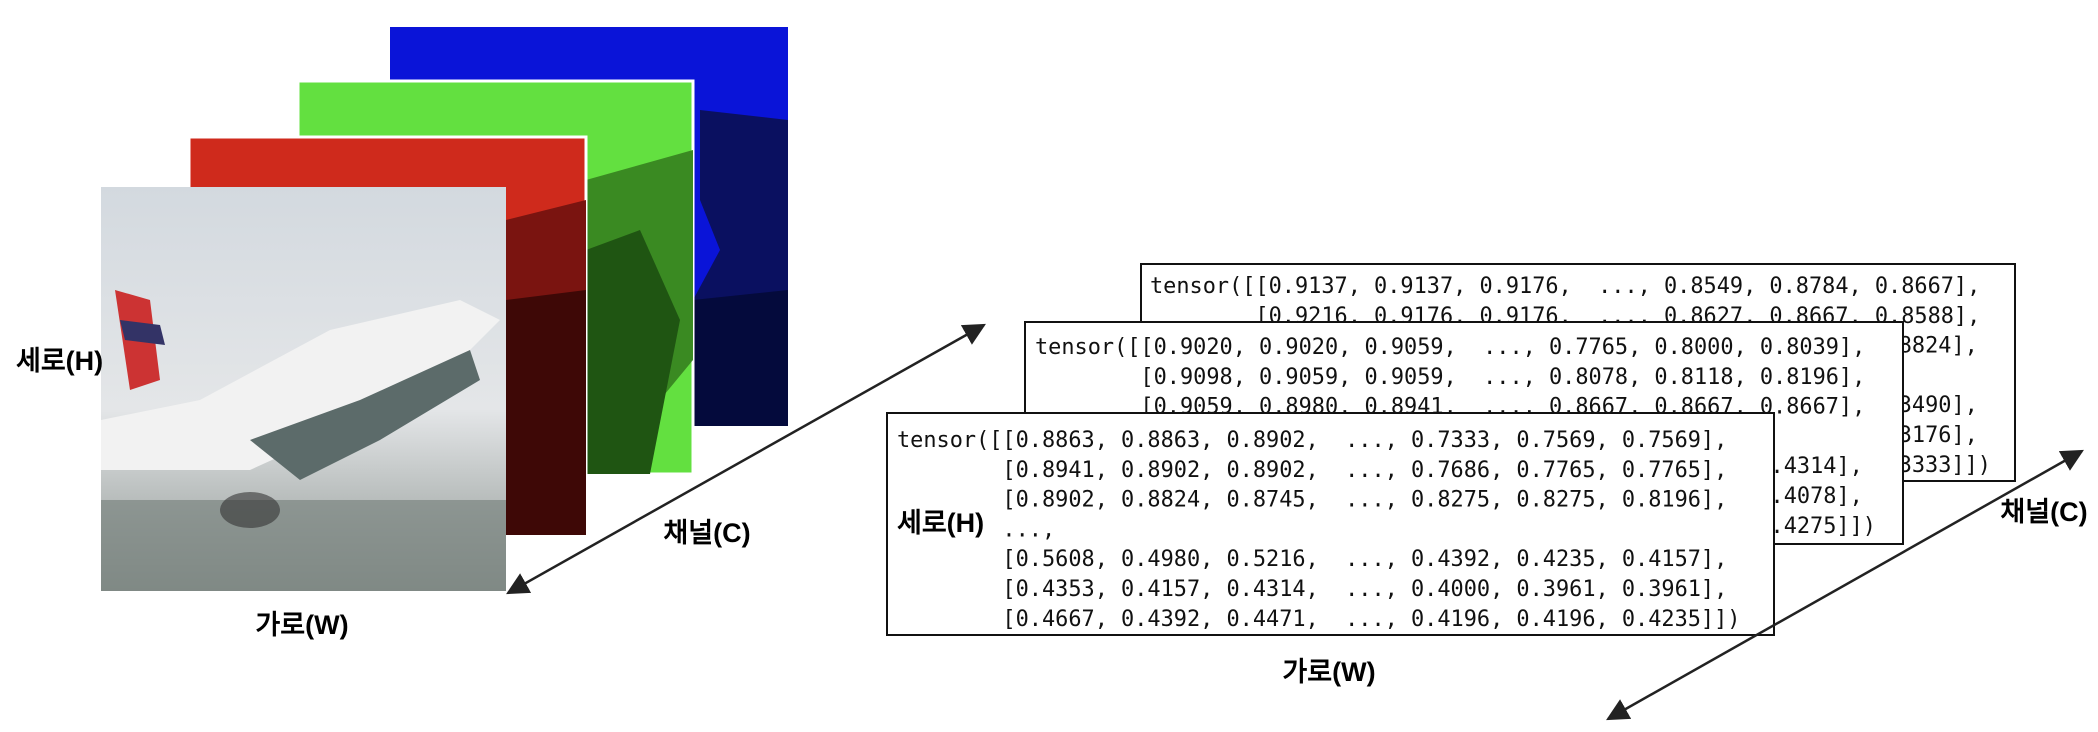 This screenshot has width=2098, height=732. What do you see at coordinates (1823, 526) in the screenshot?
I see `tensor-line-tail: .4275]])` at bounding box center [1823, 526].